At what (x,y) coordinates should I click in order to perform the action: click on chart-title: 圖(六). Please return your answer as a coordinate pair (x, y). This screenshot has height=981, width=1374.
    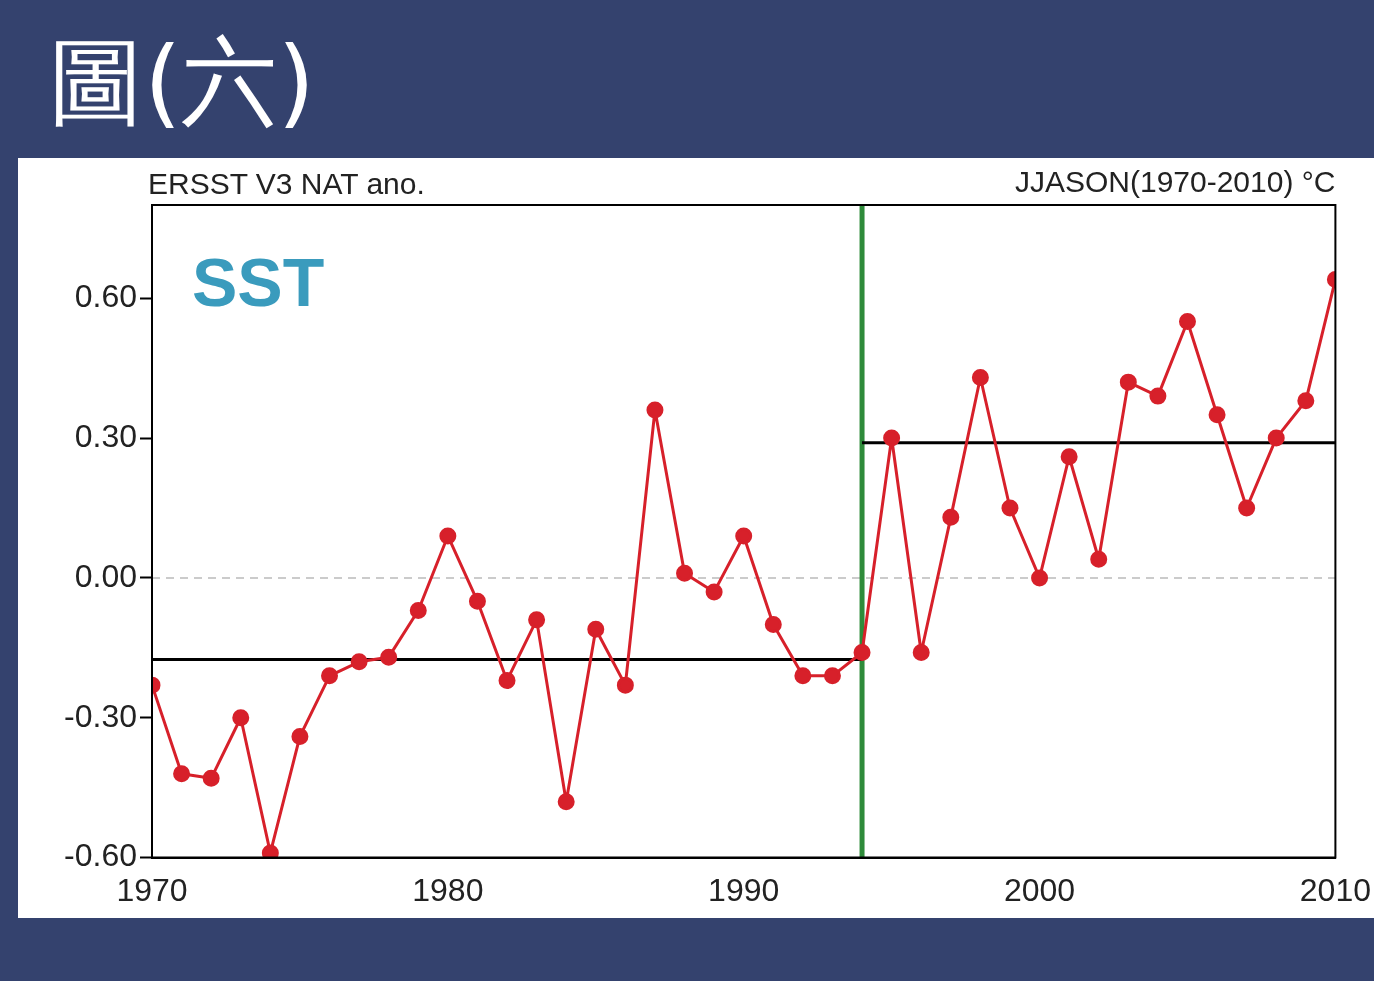
    Looking at the image, I should click on (181, 82).